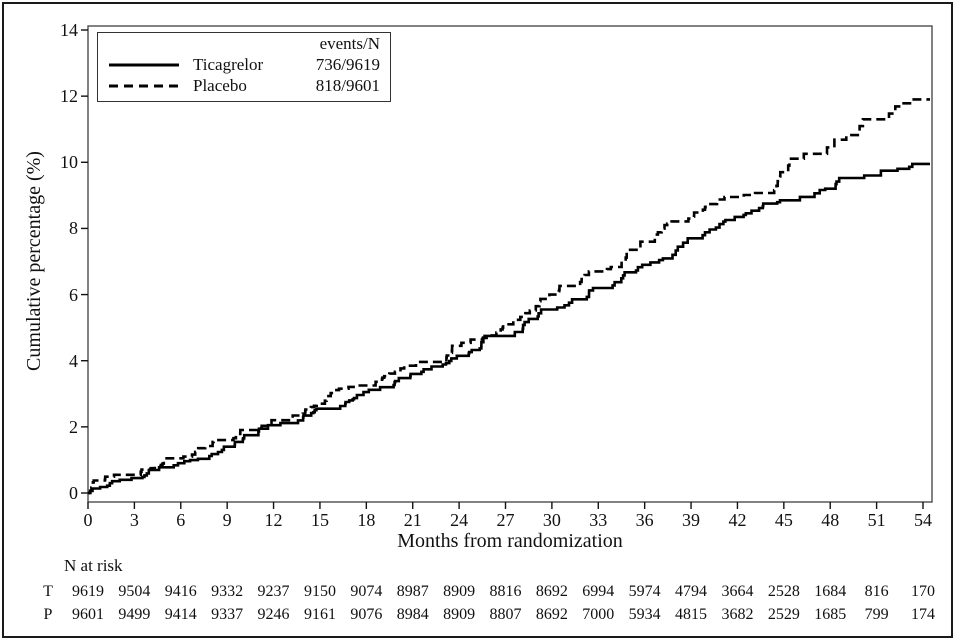 The width and height of the screenshot is (955, 640). Describe the element at coordinates (69, 30) in the screenshot. I see `y-tick-label: 14` at that location.